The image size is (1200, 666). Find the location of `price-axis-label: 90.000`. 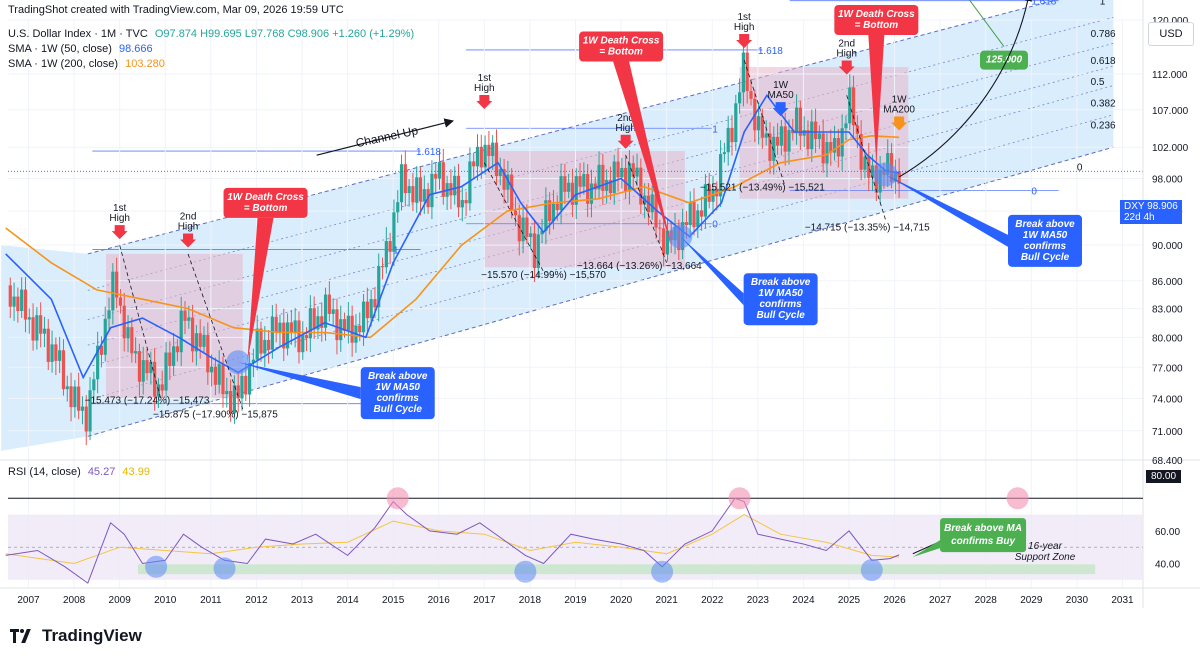

price-axis-label: 90.000 is located at coordinates (1167, 246).